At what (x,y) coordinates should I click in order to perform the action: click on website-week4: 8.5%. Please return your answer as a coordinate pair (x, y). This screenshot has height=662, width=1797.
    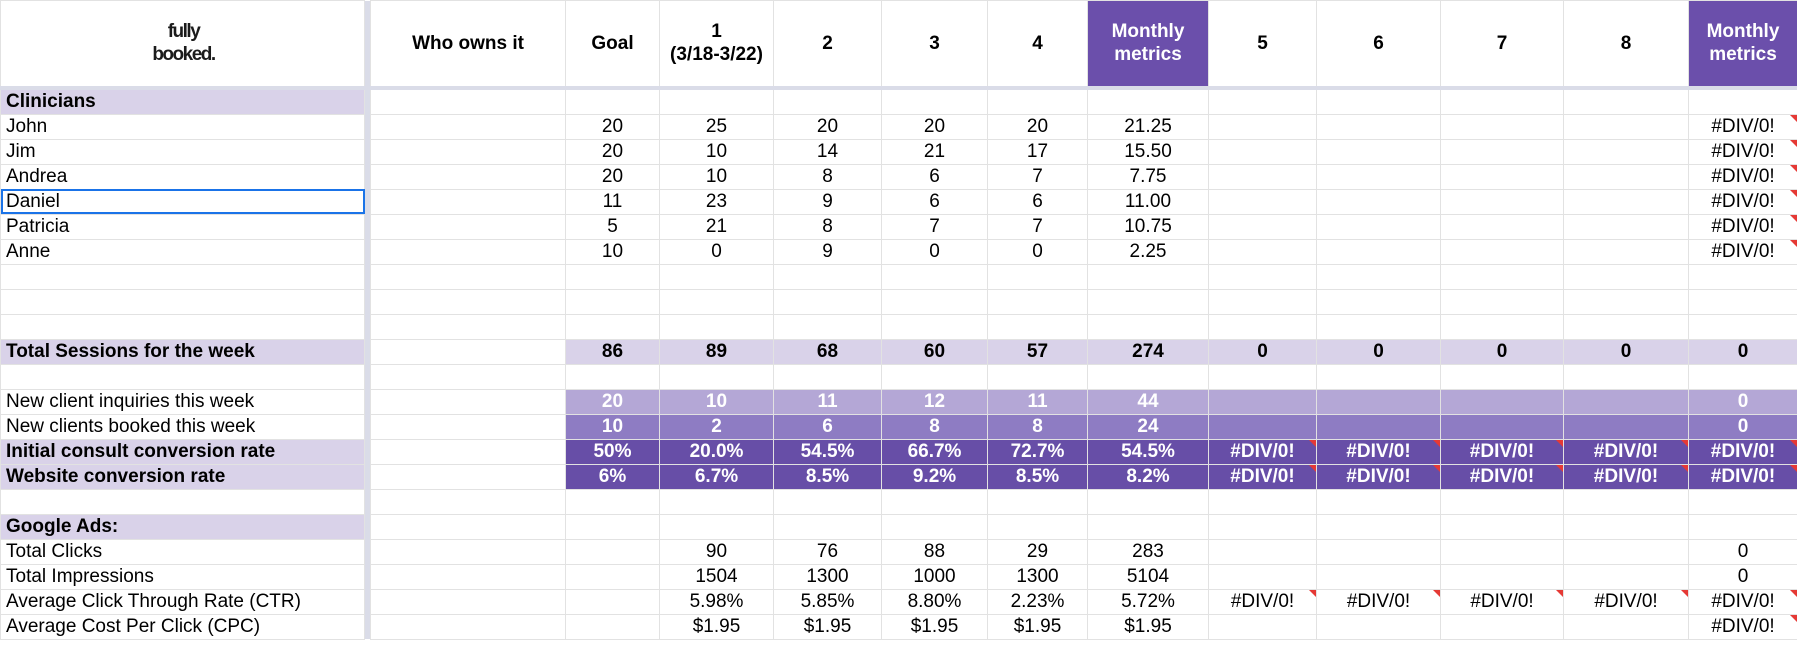
    Looking at the image, I should click on (1037, 476).